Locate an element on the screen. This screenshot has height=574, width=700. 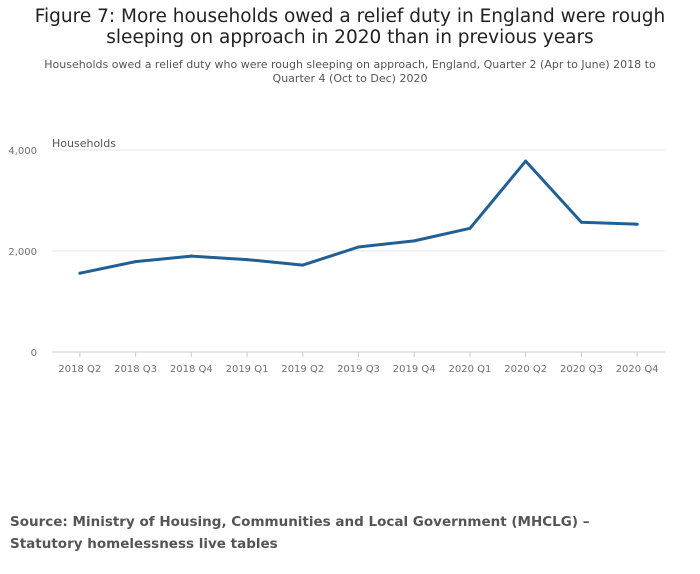
x-tick-label: 2019 Q3 is located at coordinates (358, 369).